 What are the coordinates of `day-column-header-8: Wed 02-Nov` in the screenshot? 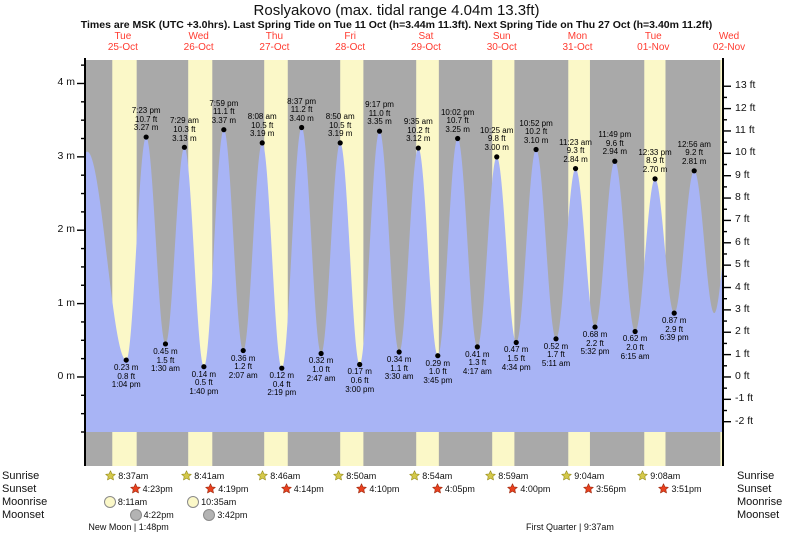 It's located at (729, 42).